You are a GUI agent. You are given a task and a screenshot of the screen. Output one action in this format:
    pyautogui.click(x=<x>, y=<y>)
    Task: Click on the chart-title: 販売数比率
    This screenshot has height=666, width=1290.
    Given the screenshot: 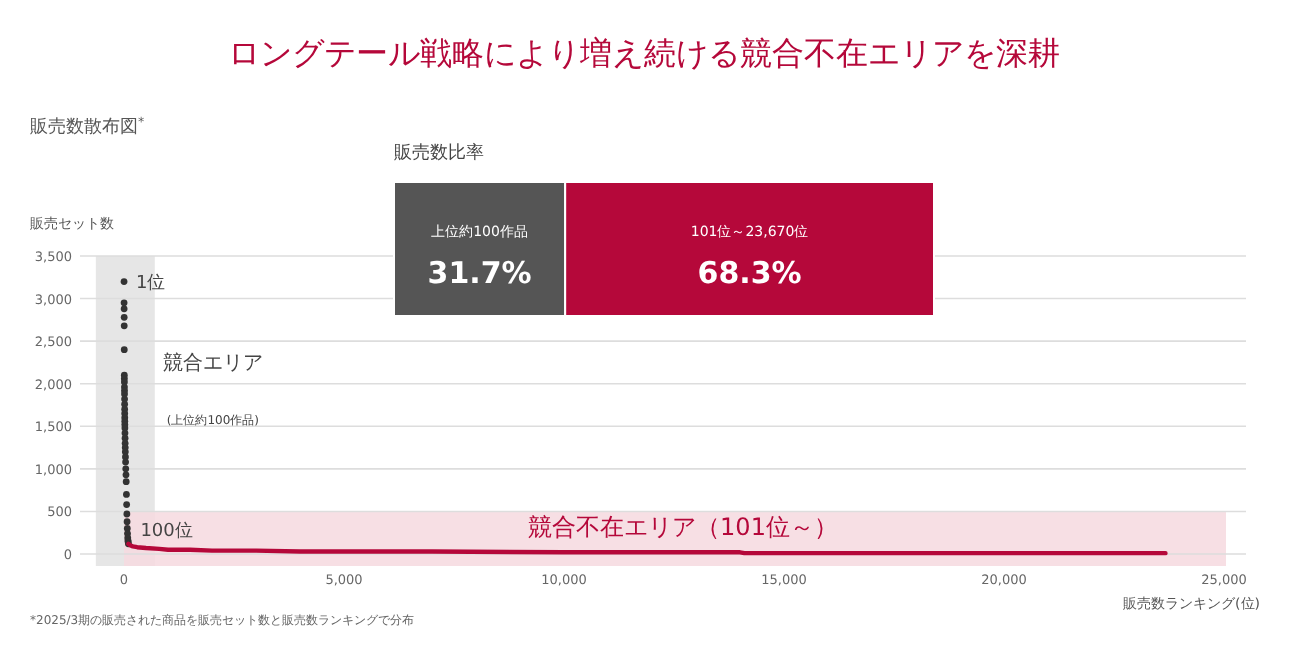 What is the action you would take?
    pyautogui.click(x=439, y=153)
    